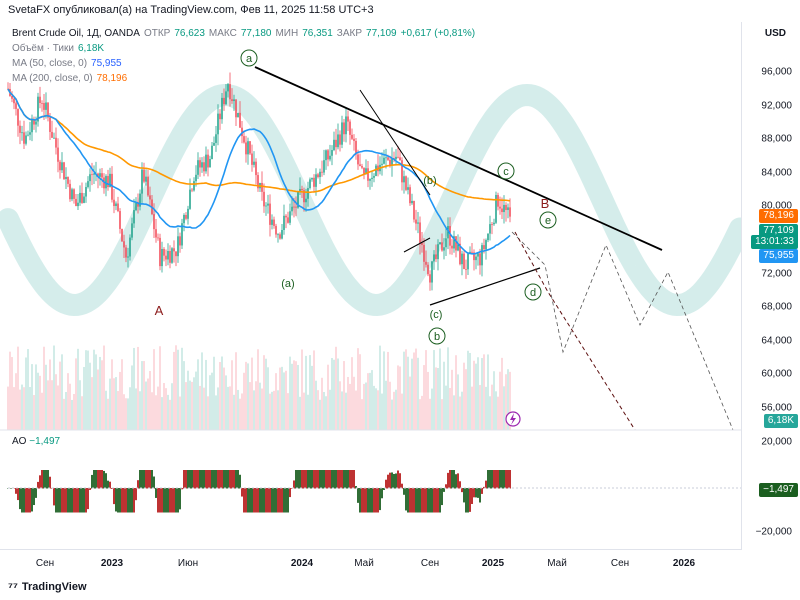  What do you see at coordinates (50, 63) in the screenshot?
I see `legend-ma50-label: MA (50, close, 0)` at bounding box center [50, 63].